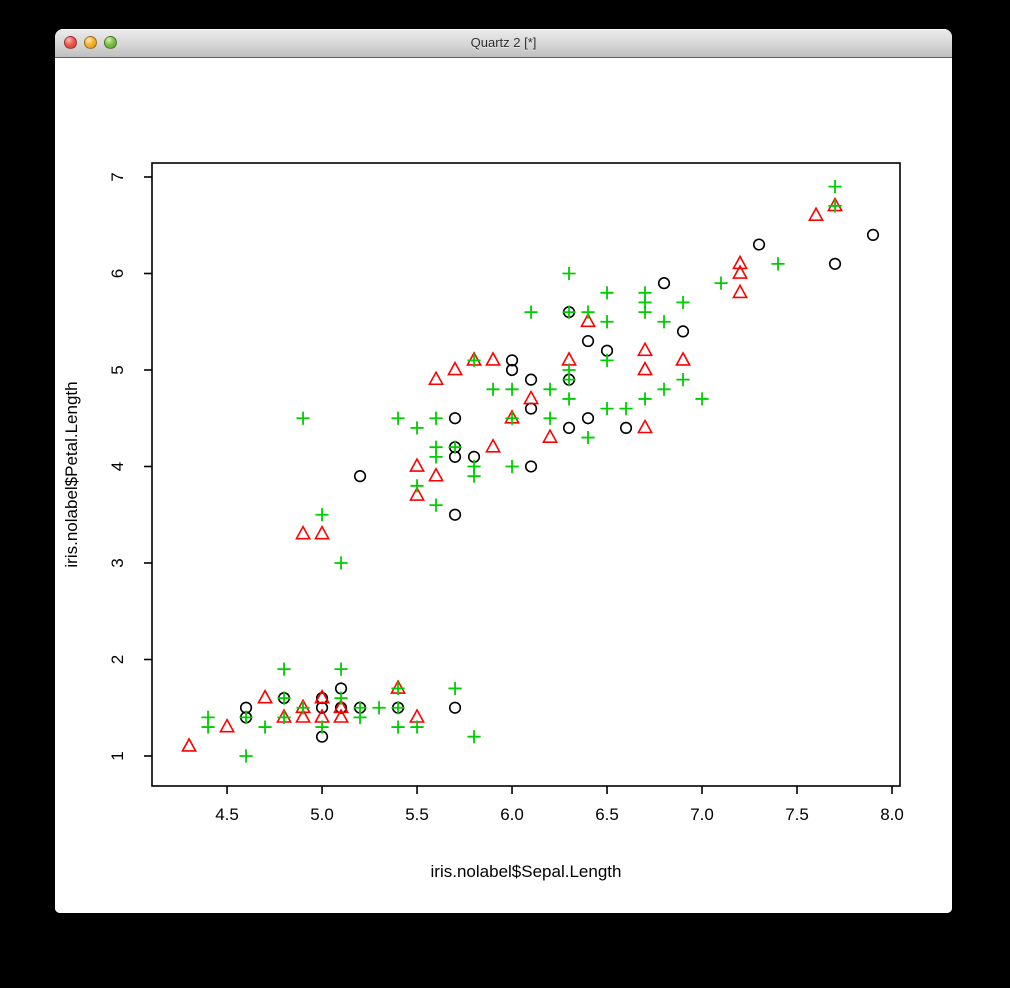  What do you see at coordinates (71, 474) in the screenshot?
I see `y-axis-label: iris.nolabel$Petal.Length` at bounding box center [71, 474].